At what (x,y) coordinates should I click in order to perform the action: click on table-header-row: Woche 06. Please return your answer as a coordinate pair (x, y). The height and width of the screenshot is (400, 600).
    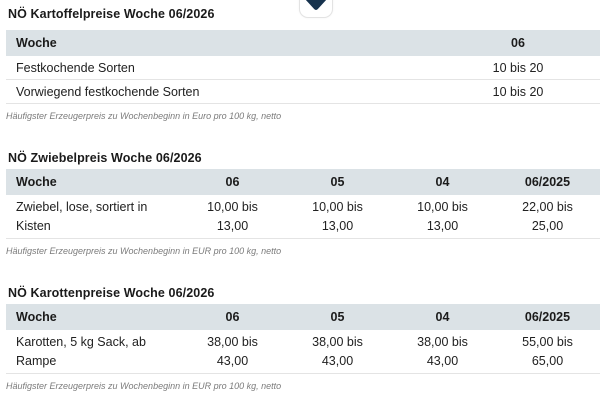
    Looking at the image, I should click on (303, 43).